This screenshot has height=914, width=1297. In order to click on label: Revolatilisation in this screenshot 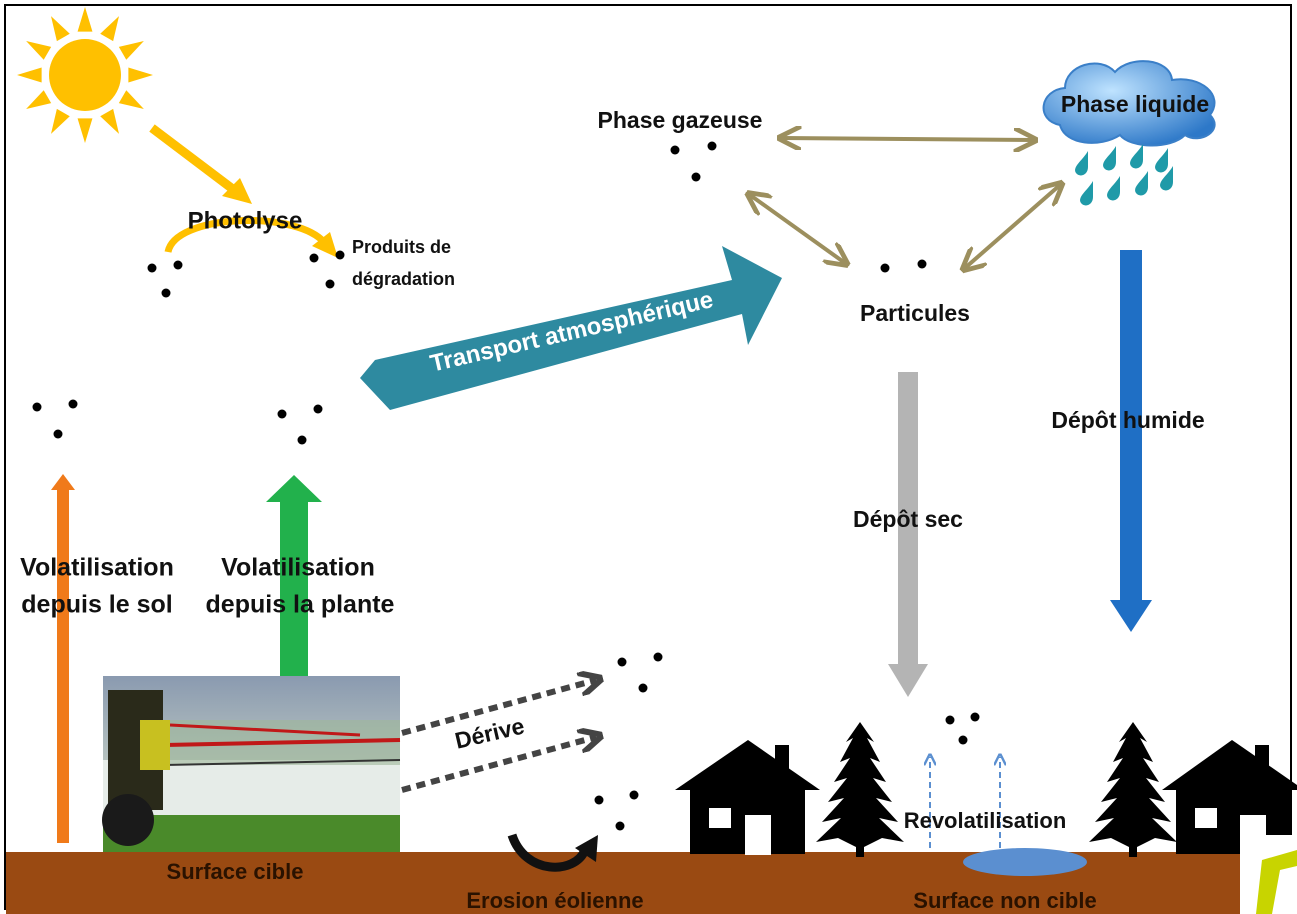, I will do `click(985, 820)`.